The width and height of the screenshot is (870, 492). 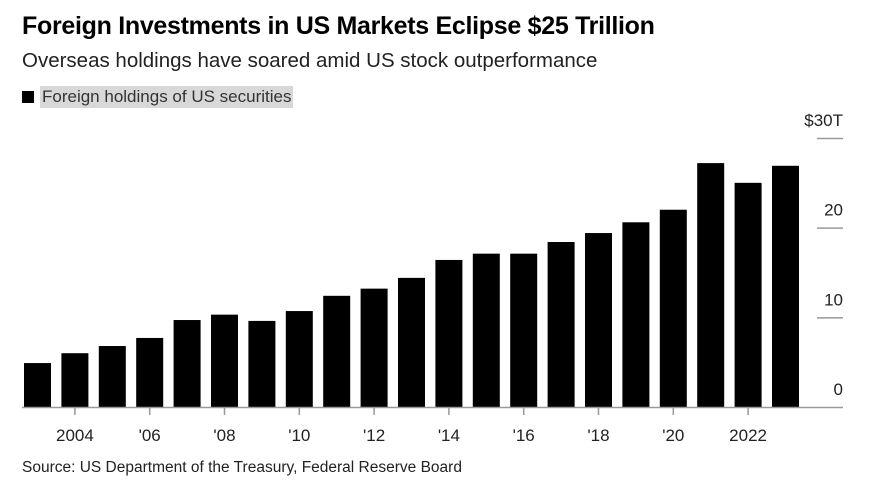 What do you see at coordinates (833, 210) in the screenshot?
I see `y-tick-label: 20` at bounding box center [833, 210].